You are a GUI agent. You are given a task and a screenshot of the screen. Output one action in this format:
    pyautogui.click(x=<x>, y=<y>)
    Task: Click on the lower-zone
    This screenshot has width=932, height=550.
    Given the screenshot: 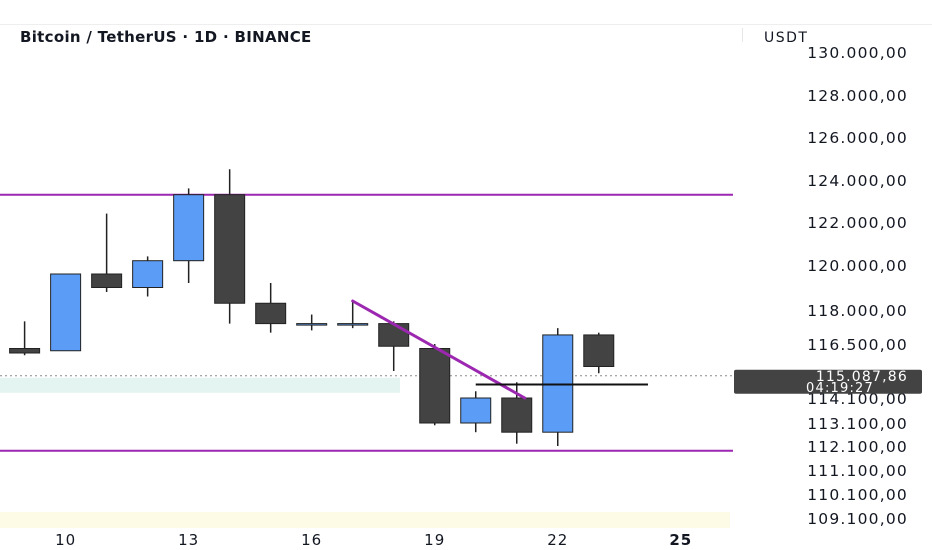 What is the action you would take?
    pyautogui.click(x=365, y=520)
    